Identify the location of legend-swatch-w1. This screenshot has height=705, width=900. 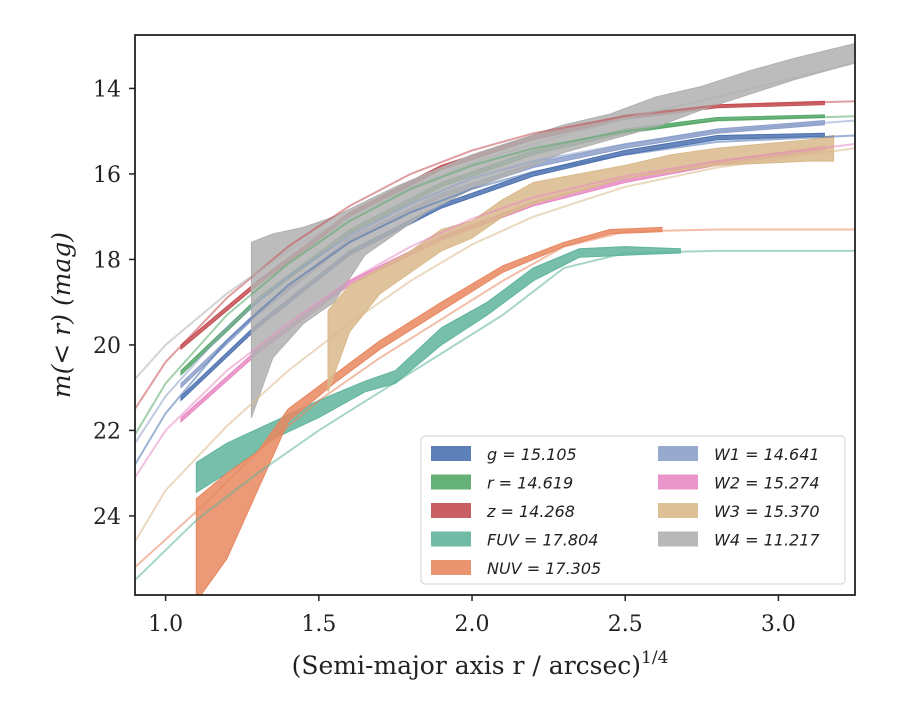
(678, 453).